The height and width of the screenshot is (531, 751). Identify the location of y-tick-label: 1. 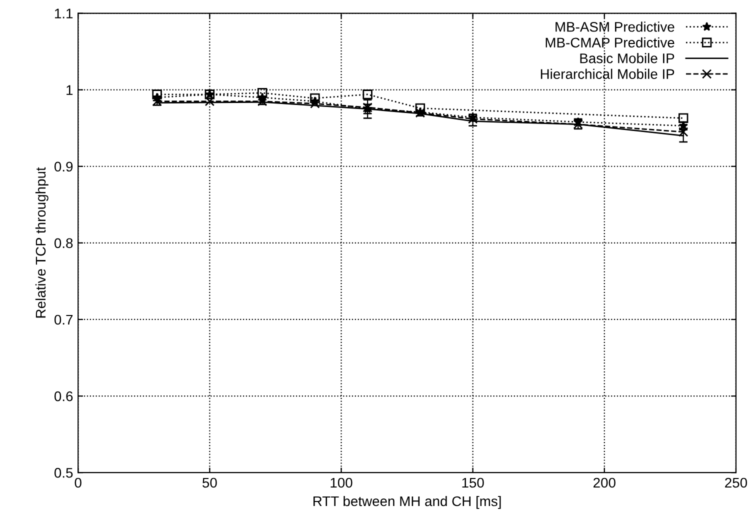
(69, 90).